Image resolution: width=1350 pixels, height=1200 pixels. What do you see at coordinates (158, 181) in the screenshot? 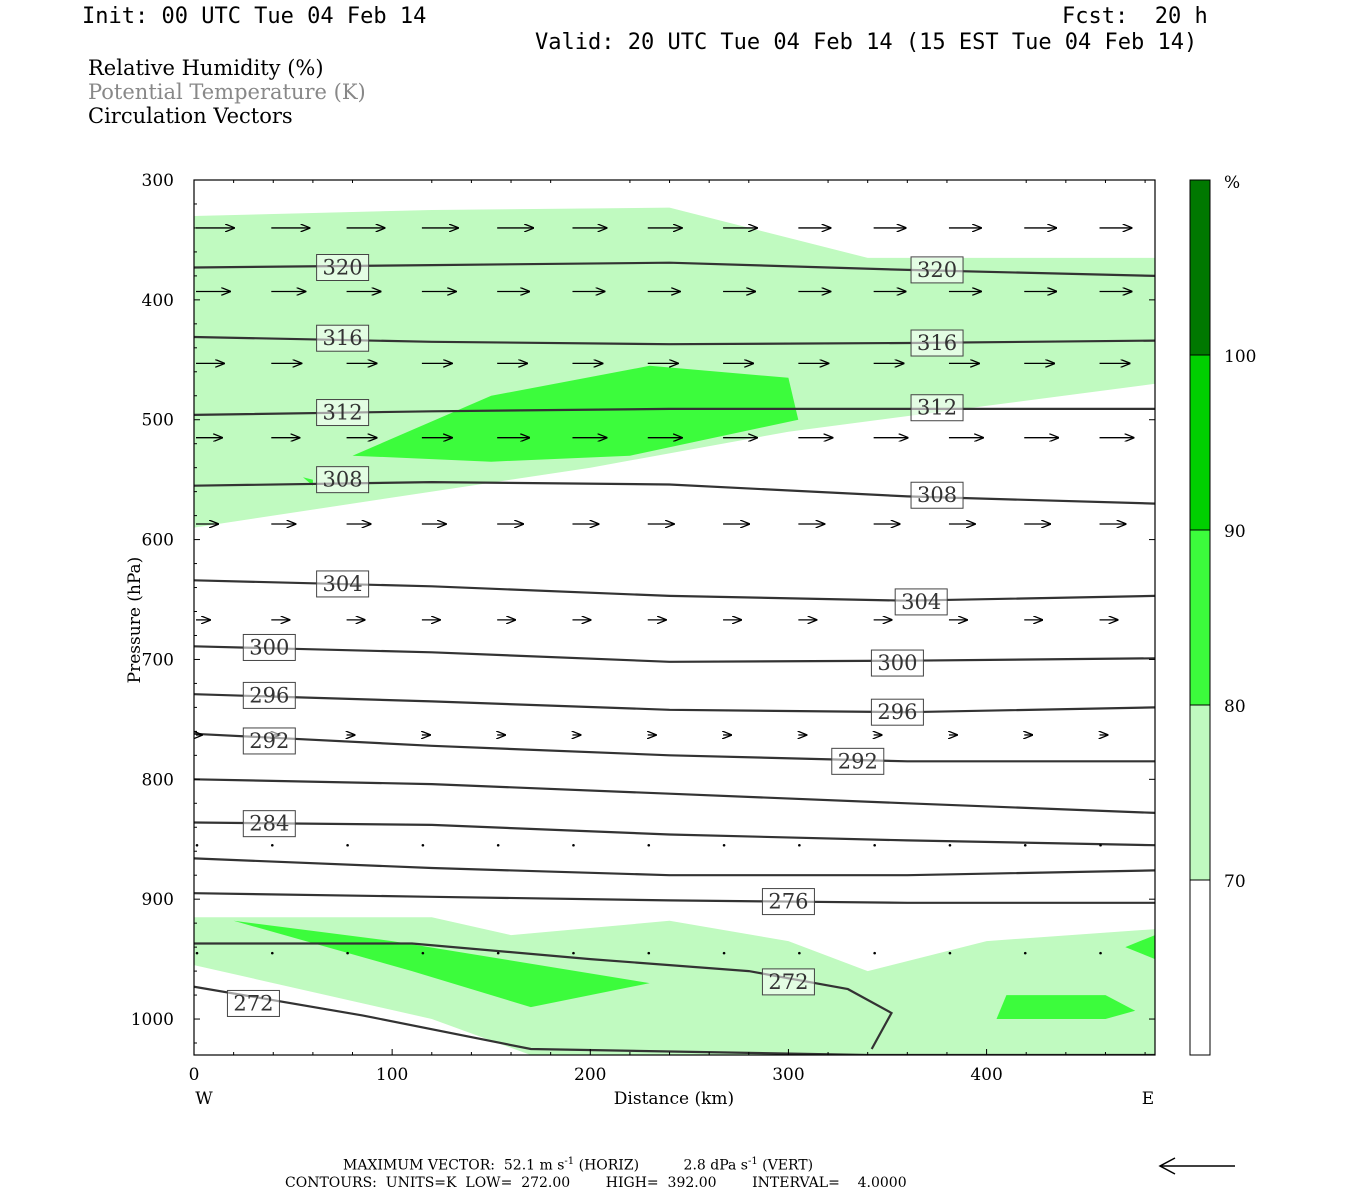
I see `y-tick-label: 300` at bounding box center [158, 181].